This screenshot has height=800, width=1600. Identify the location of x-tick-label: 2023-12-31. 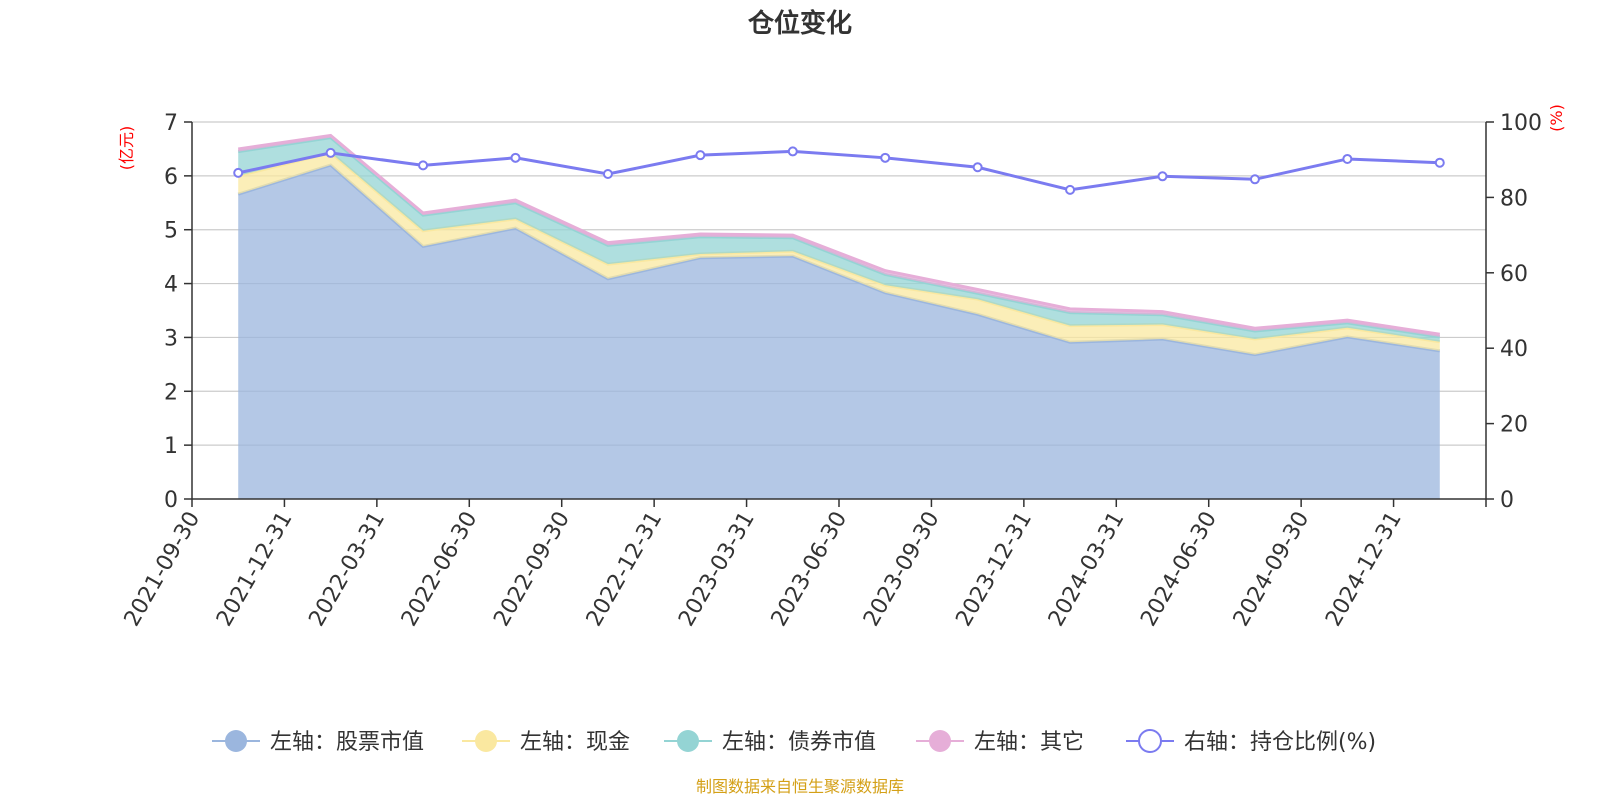
(994, 569).